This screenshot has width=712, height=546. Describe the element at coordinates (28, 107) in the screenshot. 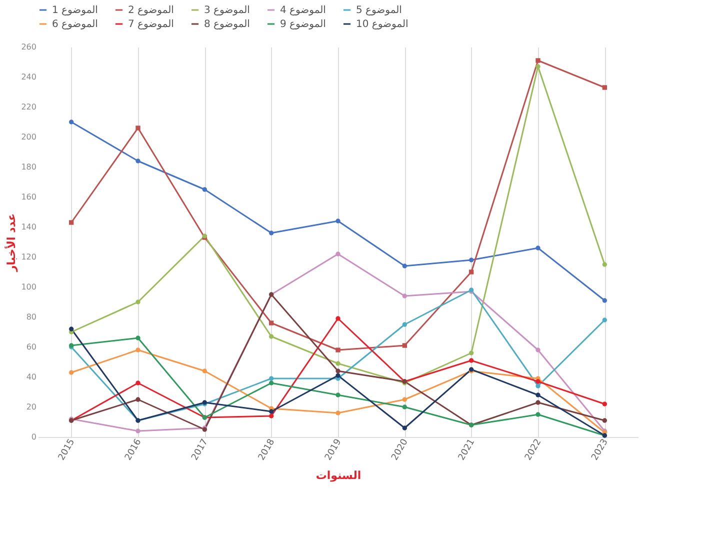

I see `y-tick-label: 220` at that location.